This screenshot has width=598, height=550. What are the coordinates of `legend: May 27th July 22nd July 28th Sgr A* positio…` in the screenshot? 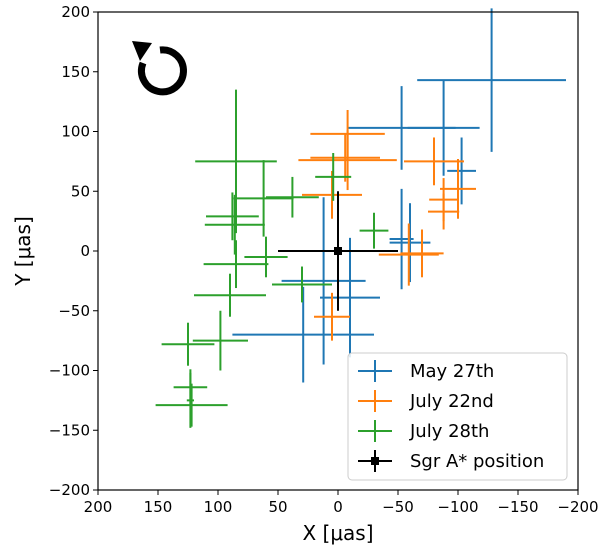 It's located at (457, 416).